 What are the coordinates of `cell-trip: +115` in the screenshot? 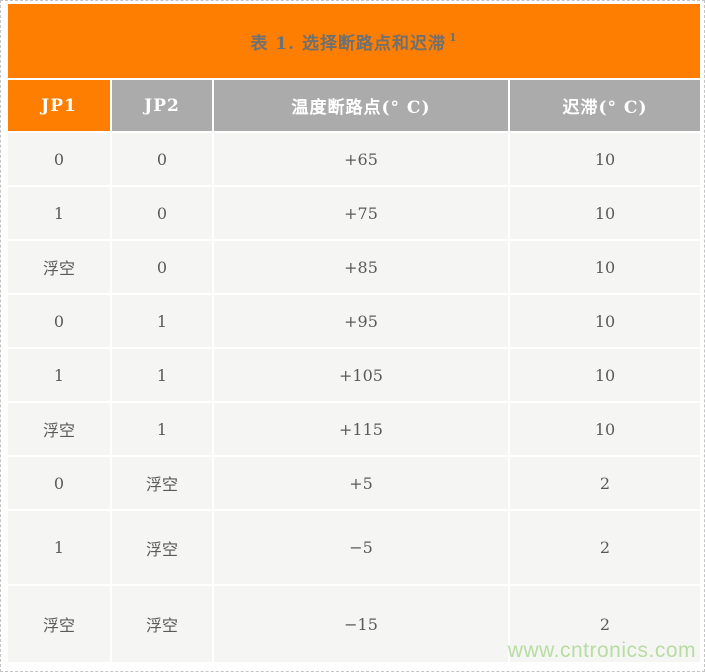 It's located at (361, 429).